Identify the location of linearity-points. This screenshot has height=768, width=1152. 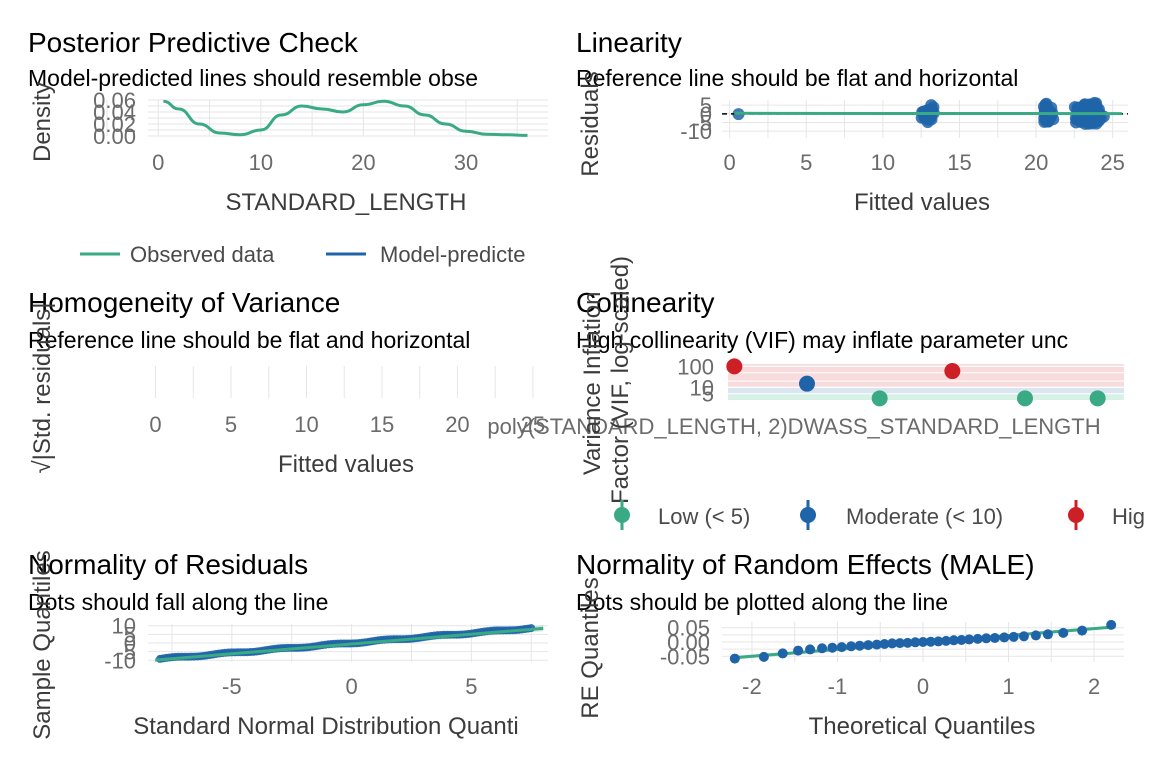
(925, 113).